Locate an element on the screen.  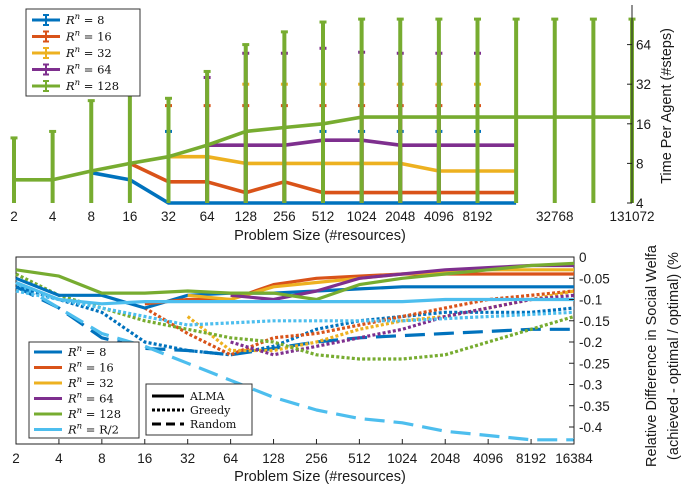
y-tick-label: -0.2 is located at coordinates (590, 342).